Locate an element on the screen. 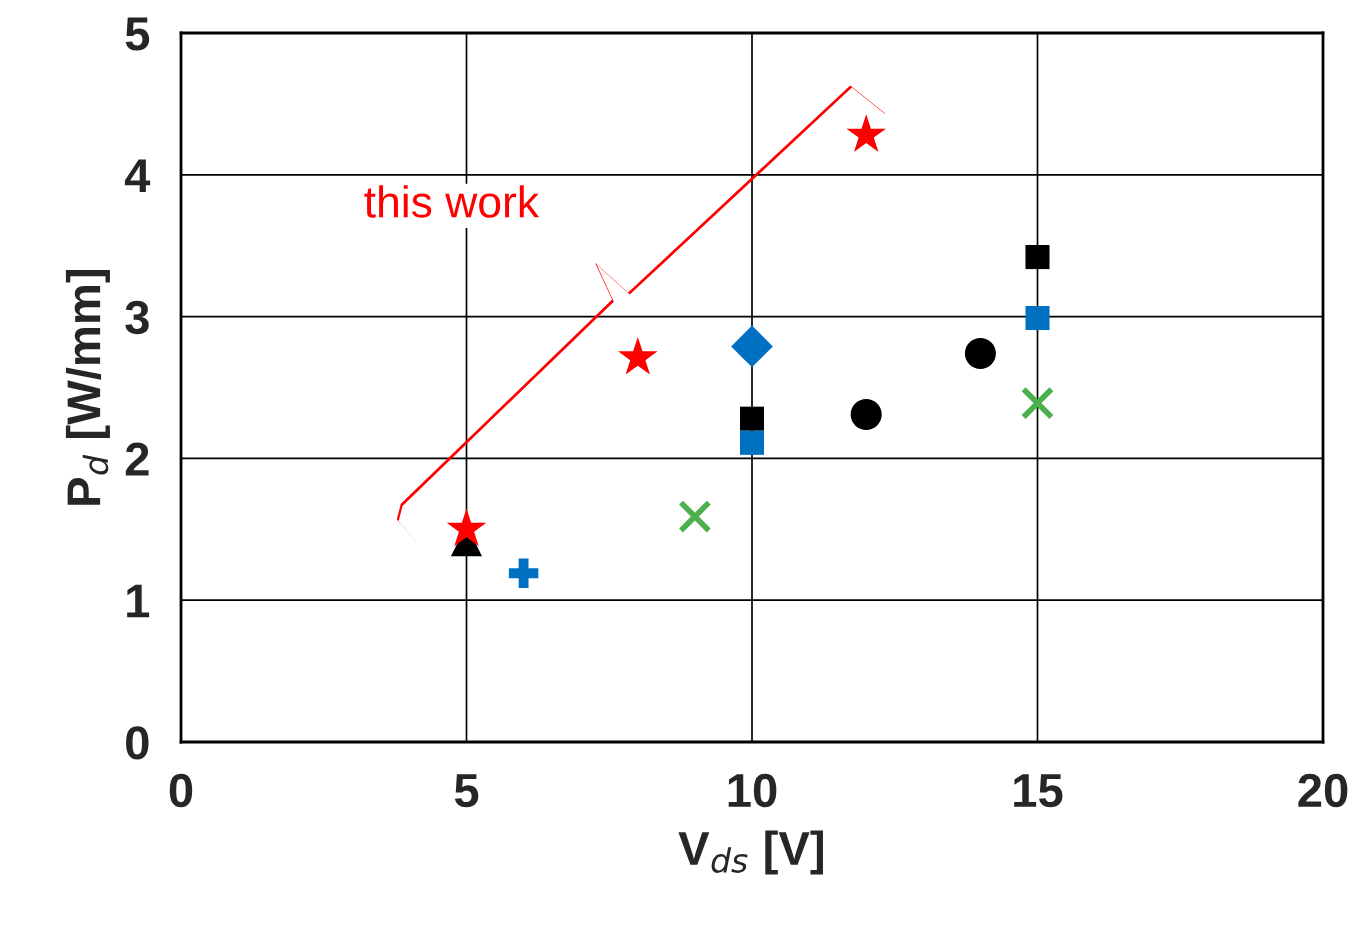  x-tick-label: 0 is located at coordinates (181, 790).